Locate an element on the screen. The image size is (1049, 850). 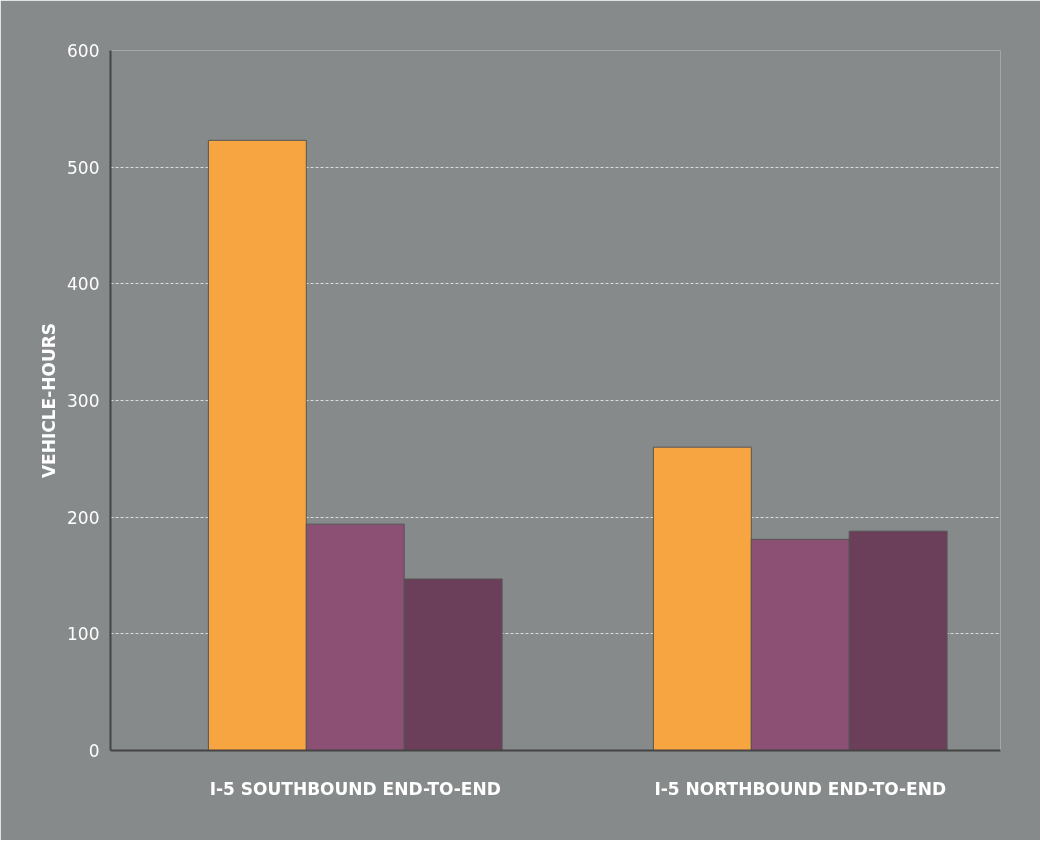
y-tick-label: 0 is located at coordinates (94, 751).